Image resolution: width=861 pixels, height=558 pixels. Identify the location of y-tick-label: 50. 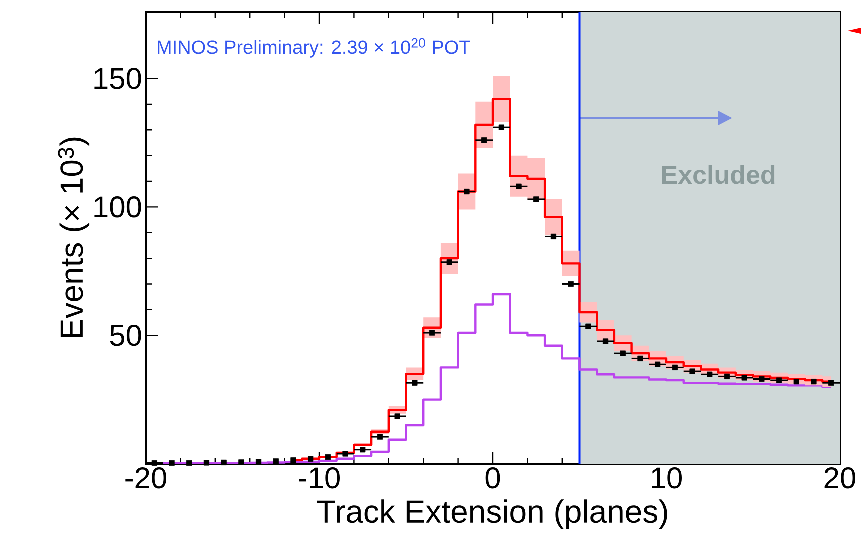
(126, 335).